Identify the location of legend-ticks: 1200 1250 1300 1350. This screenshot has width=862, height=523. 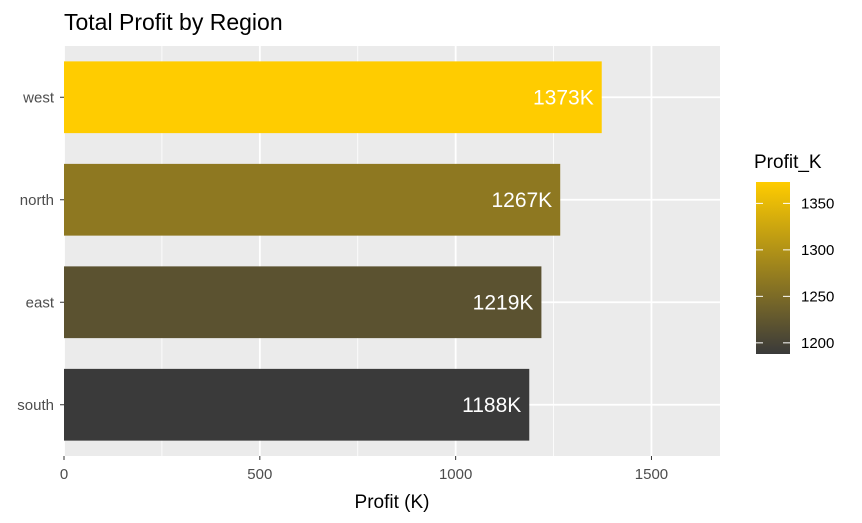
(795, 273).